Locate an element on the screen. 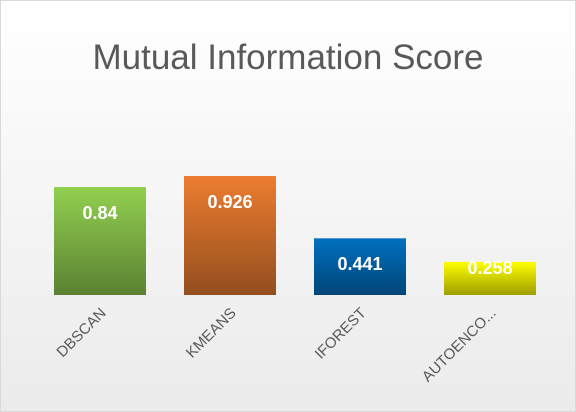 This screenshot has width=576, height=412. chart-title: Mutual Information Score is located at coordinates (288, 57).